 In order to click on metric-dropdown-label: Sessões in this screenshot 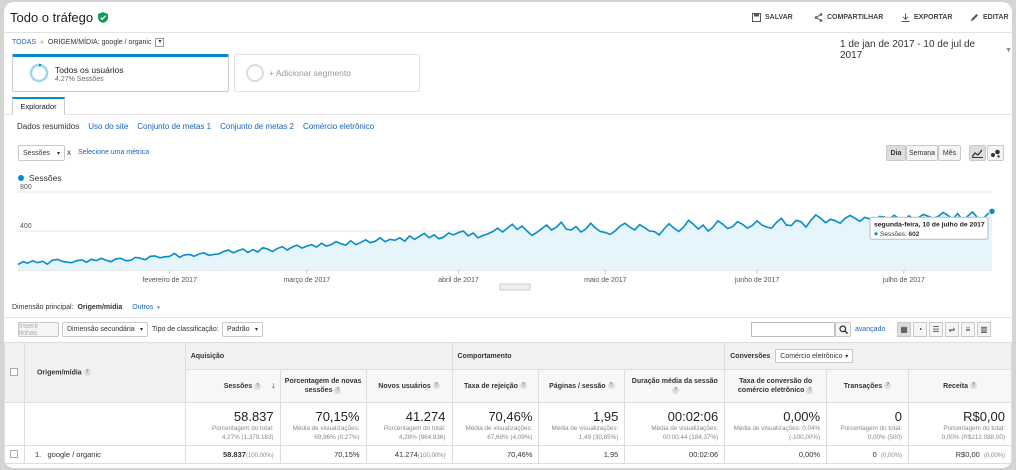, I will do `click(36, 153)`.